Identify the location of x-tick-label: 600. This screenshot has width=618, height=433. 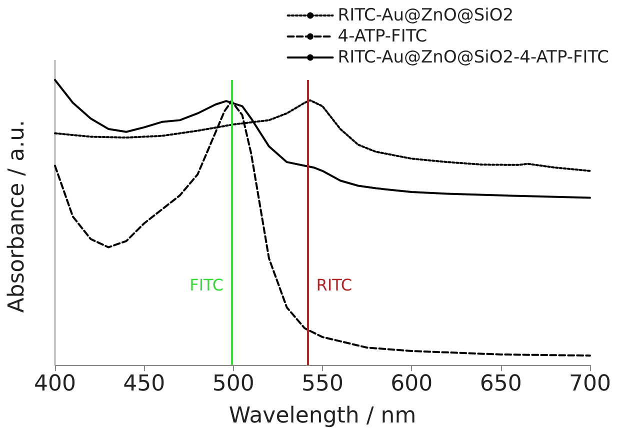
(411, 384).